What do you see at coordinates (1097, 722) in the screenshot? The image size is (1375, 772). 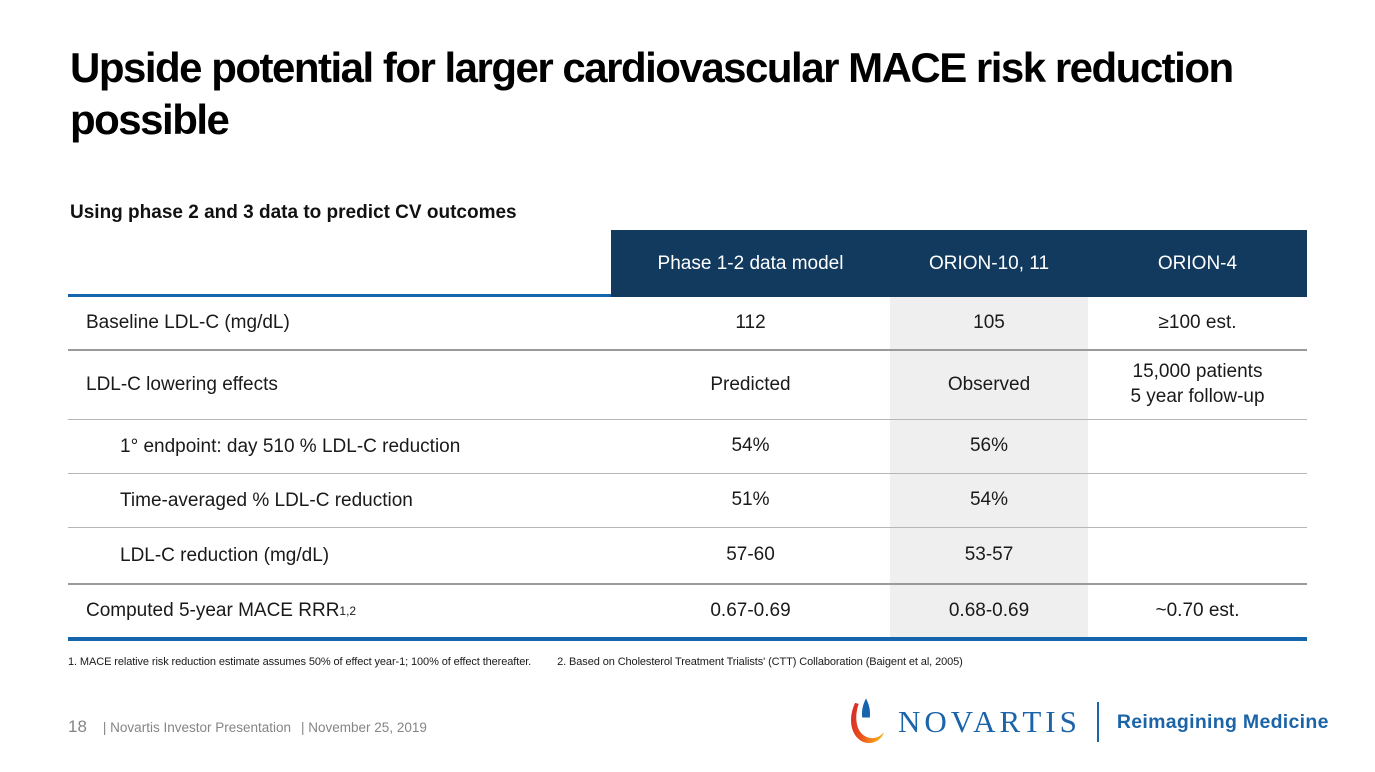 I see `logo-divider` at bounding box center [1097, 722].